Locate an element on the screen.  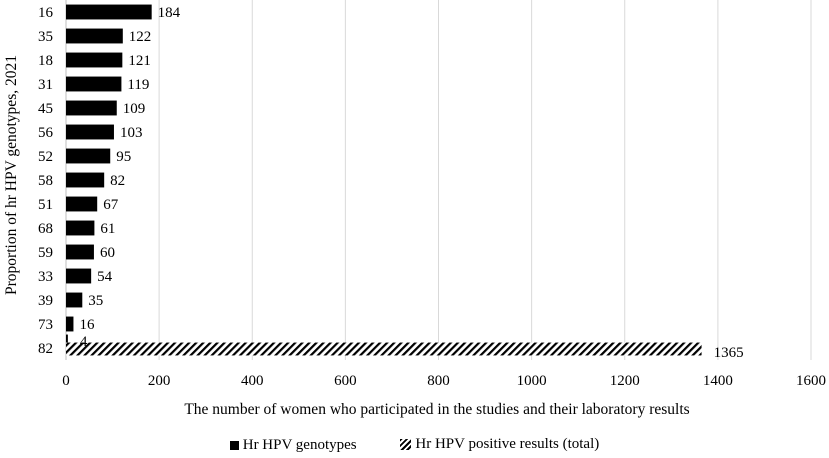
x-tick-label: 1400 is located at coordinates (718, 381).